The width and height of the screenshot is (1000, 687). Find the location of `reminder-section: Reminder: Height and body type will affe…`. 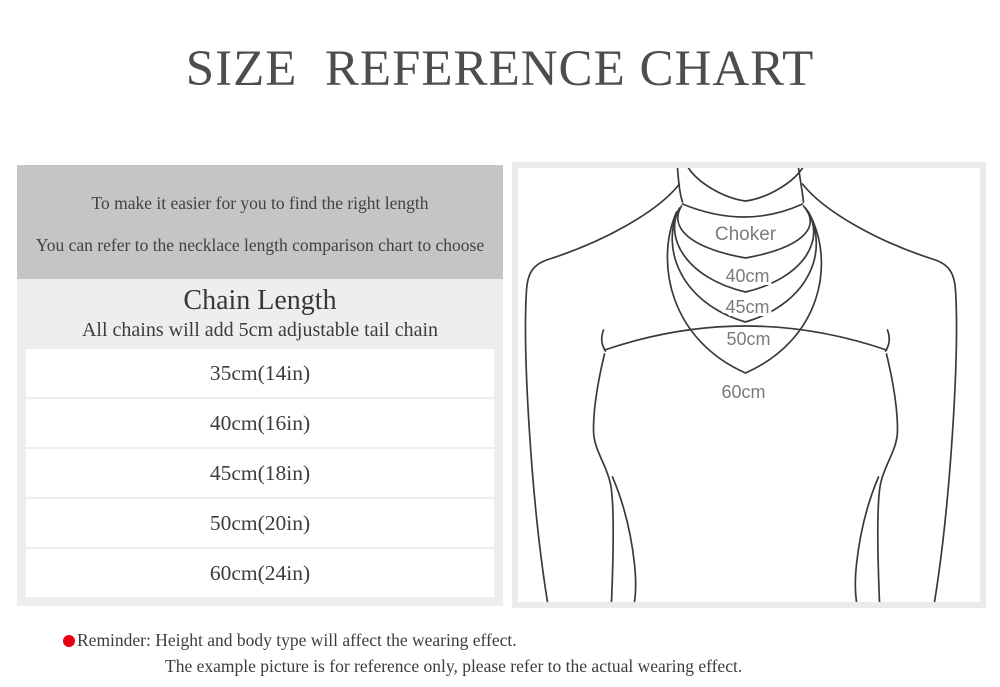

reminder-section: Reminder: Height and body type will affe… is located at coordinates (500, 653).